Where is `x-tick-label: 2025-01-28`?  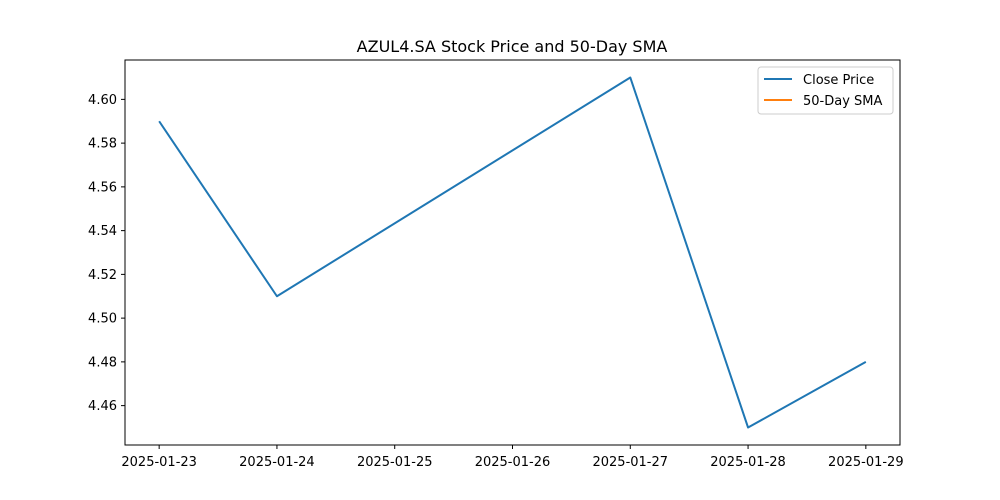
x-tick-label: 2025-01-28 is located at coordinates (748, 462).